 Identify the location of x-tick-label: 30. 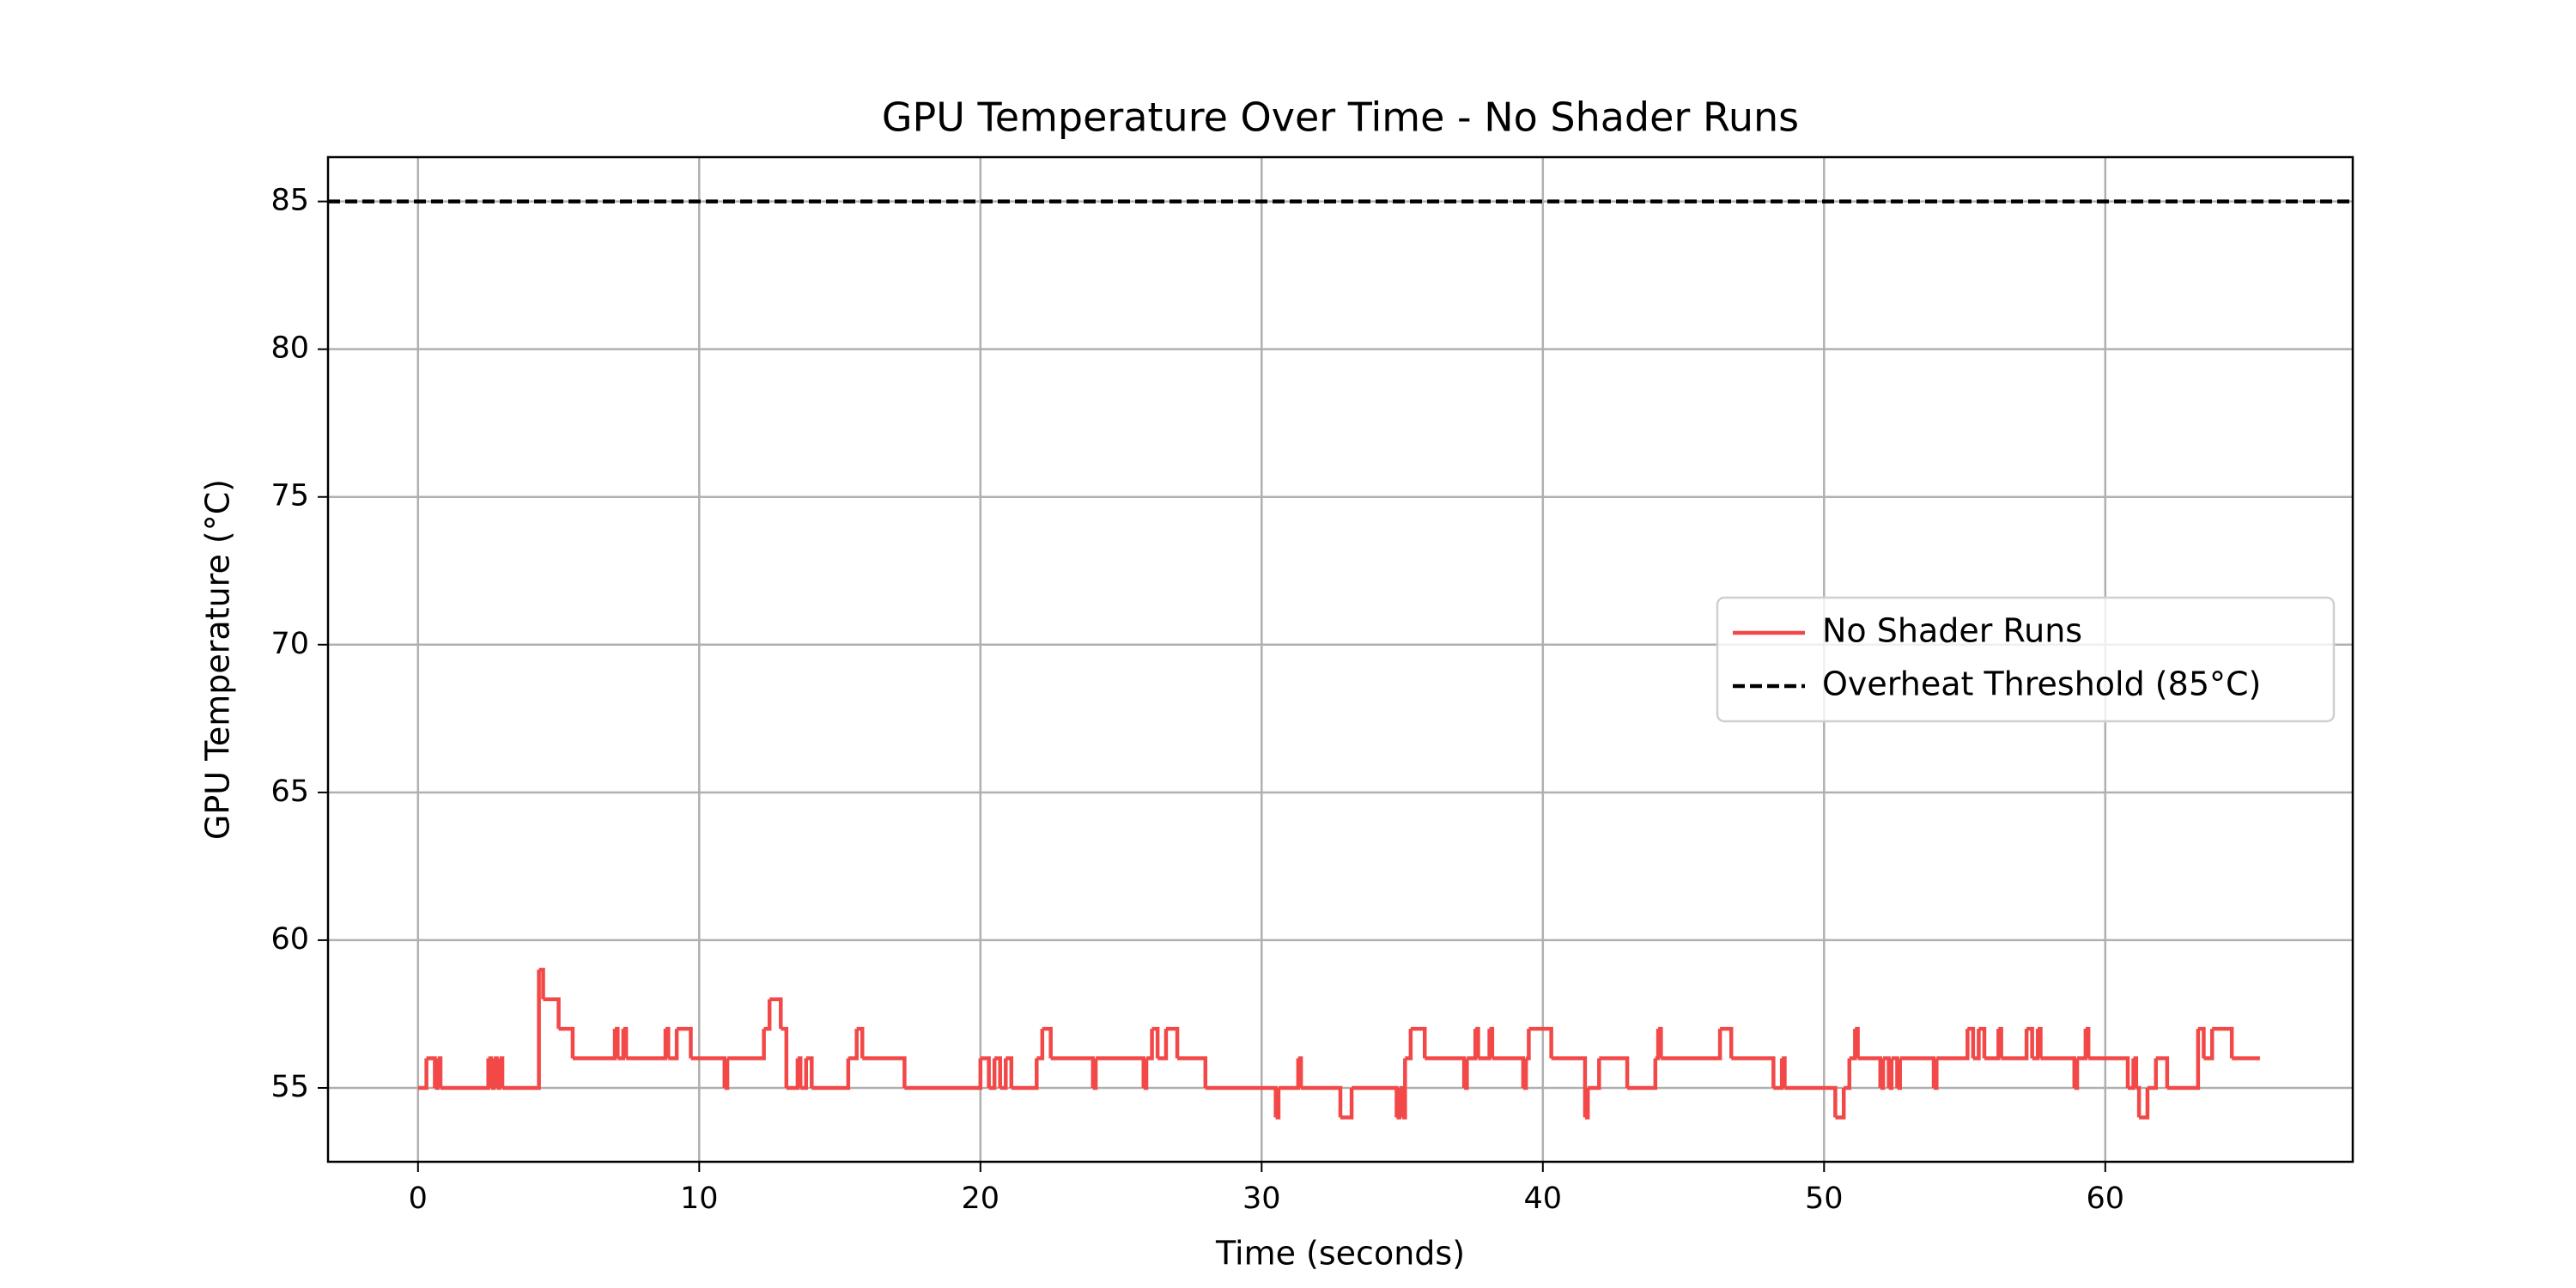
(1261, 1199).